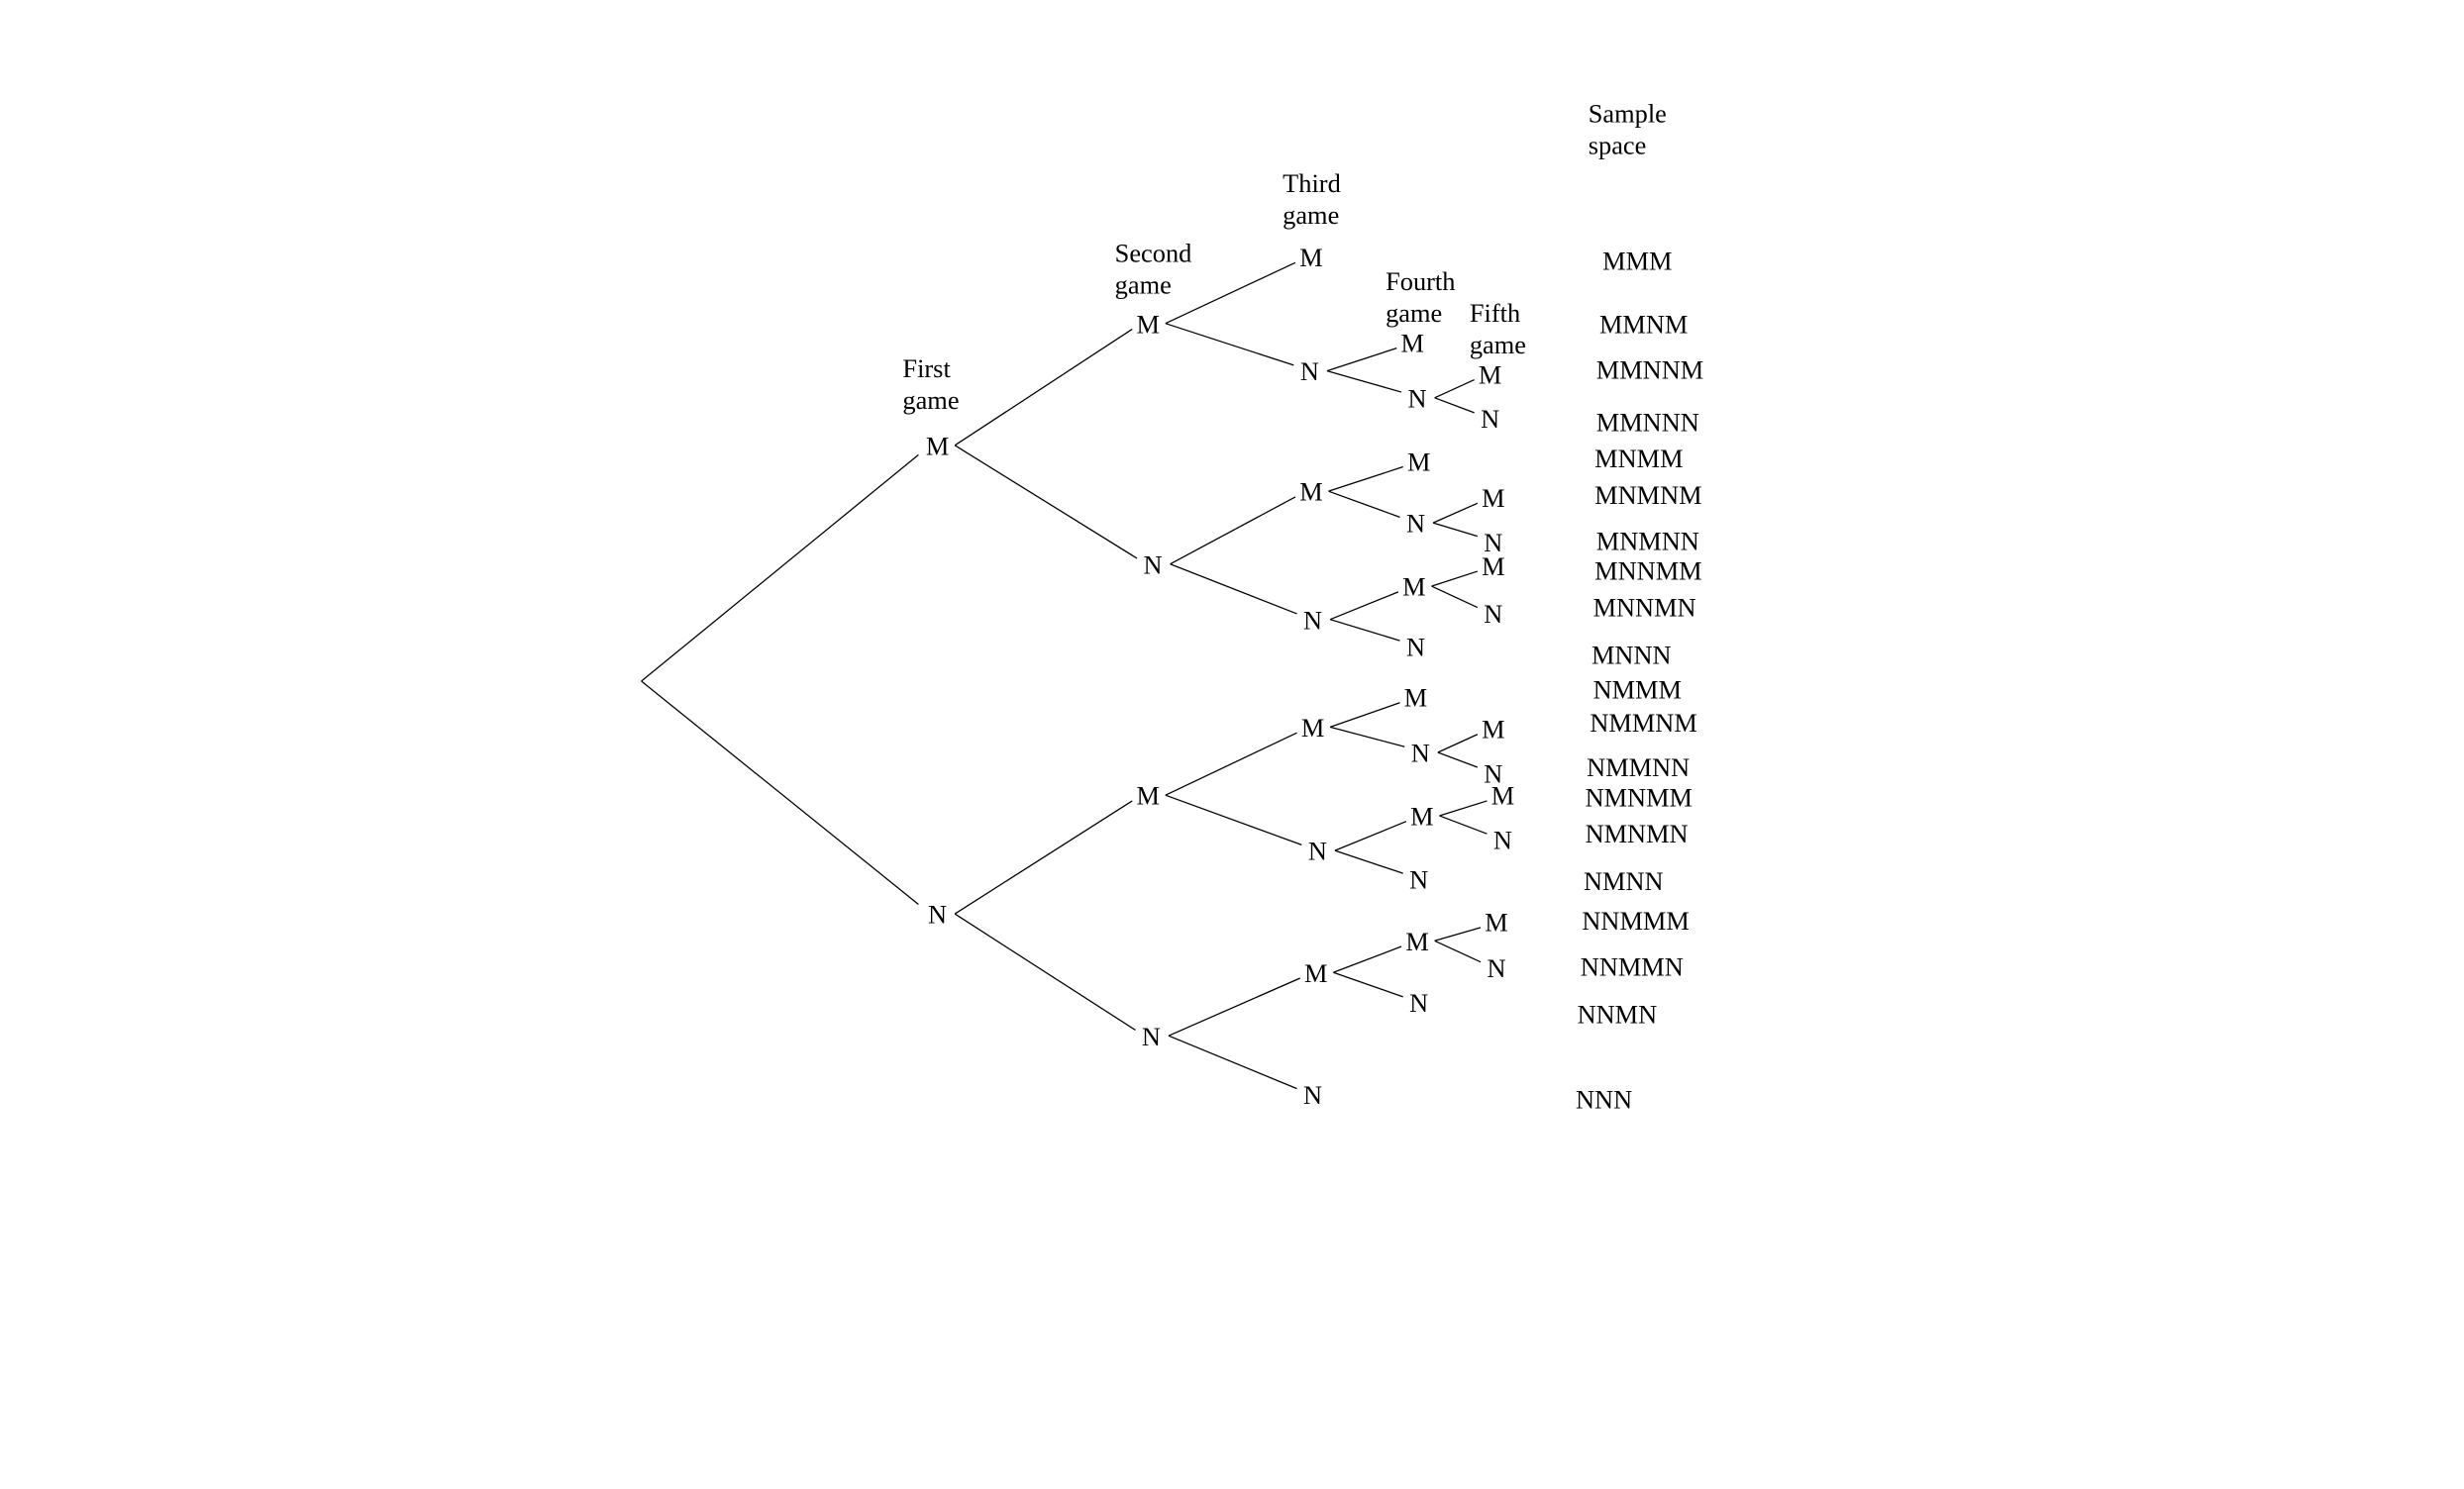  What do you see at coordinates (1316, 973) in the screenshot?
I see `node-NNM: M` at bounding box center [1316, 973].